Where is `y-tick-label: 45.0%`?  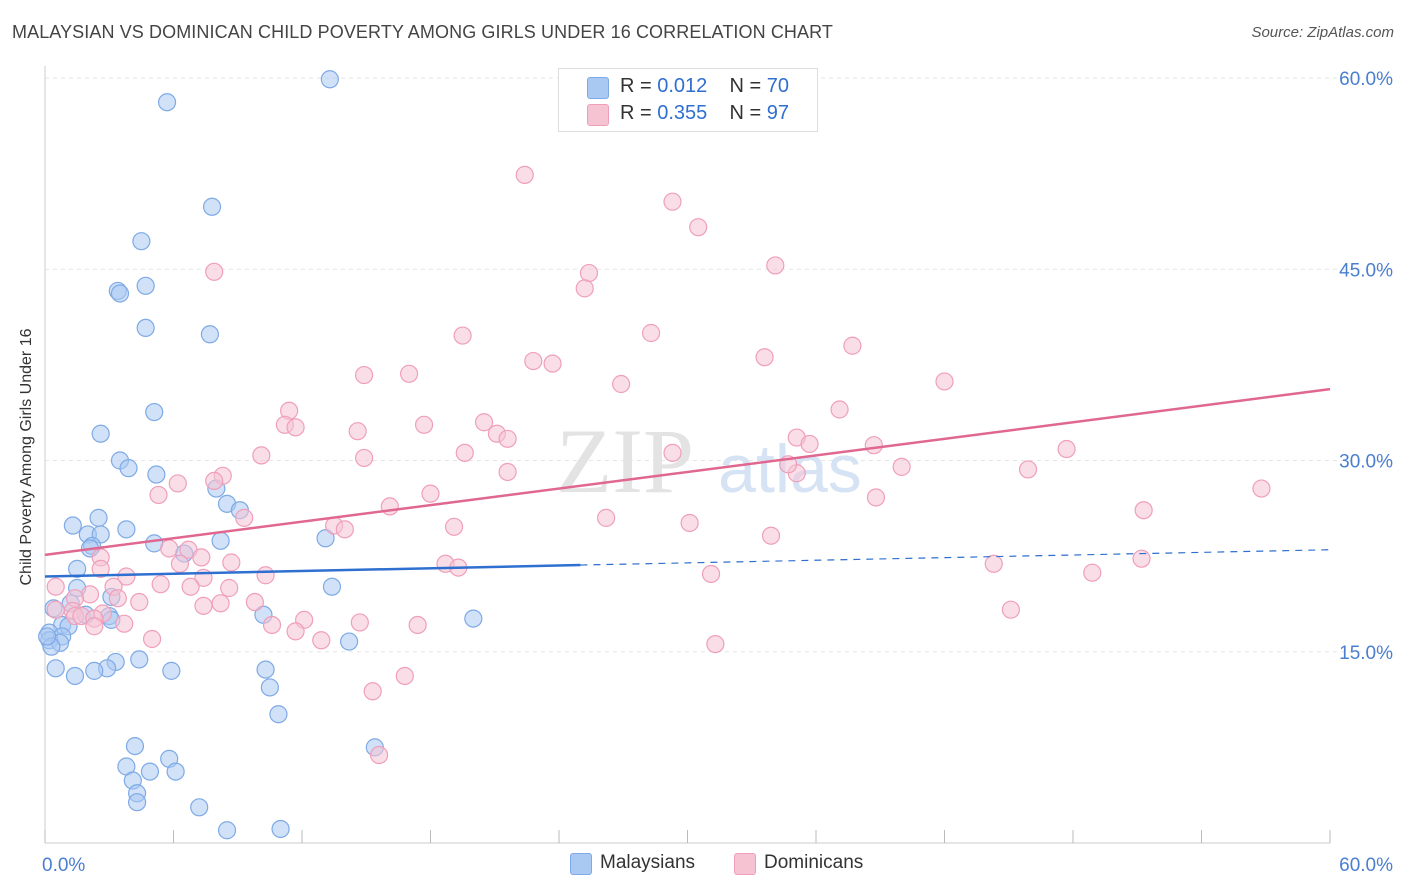
y-tick-label: 45.0% is located at coordinates (1366, 270).